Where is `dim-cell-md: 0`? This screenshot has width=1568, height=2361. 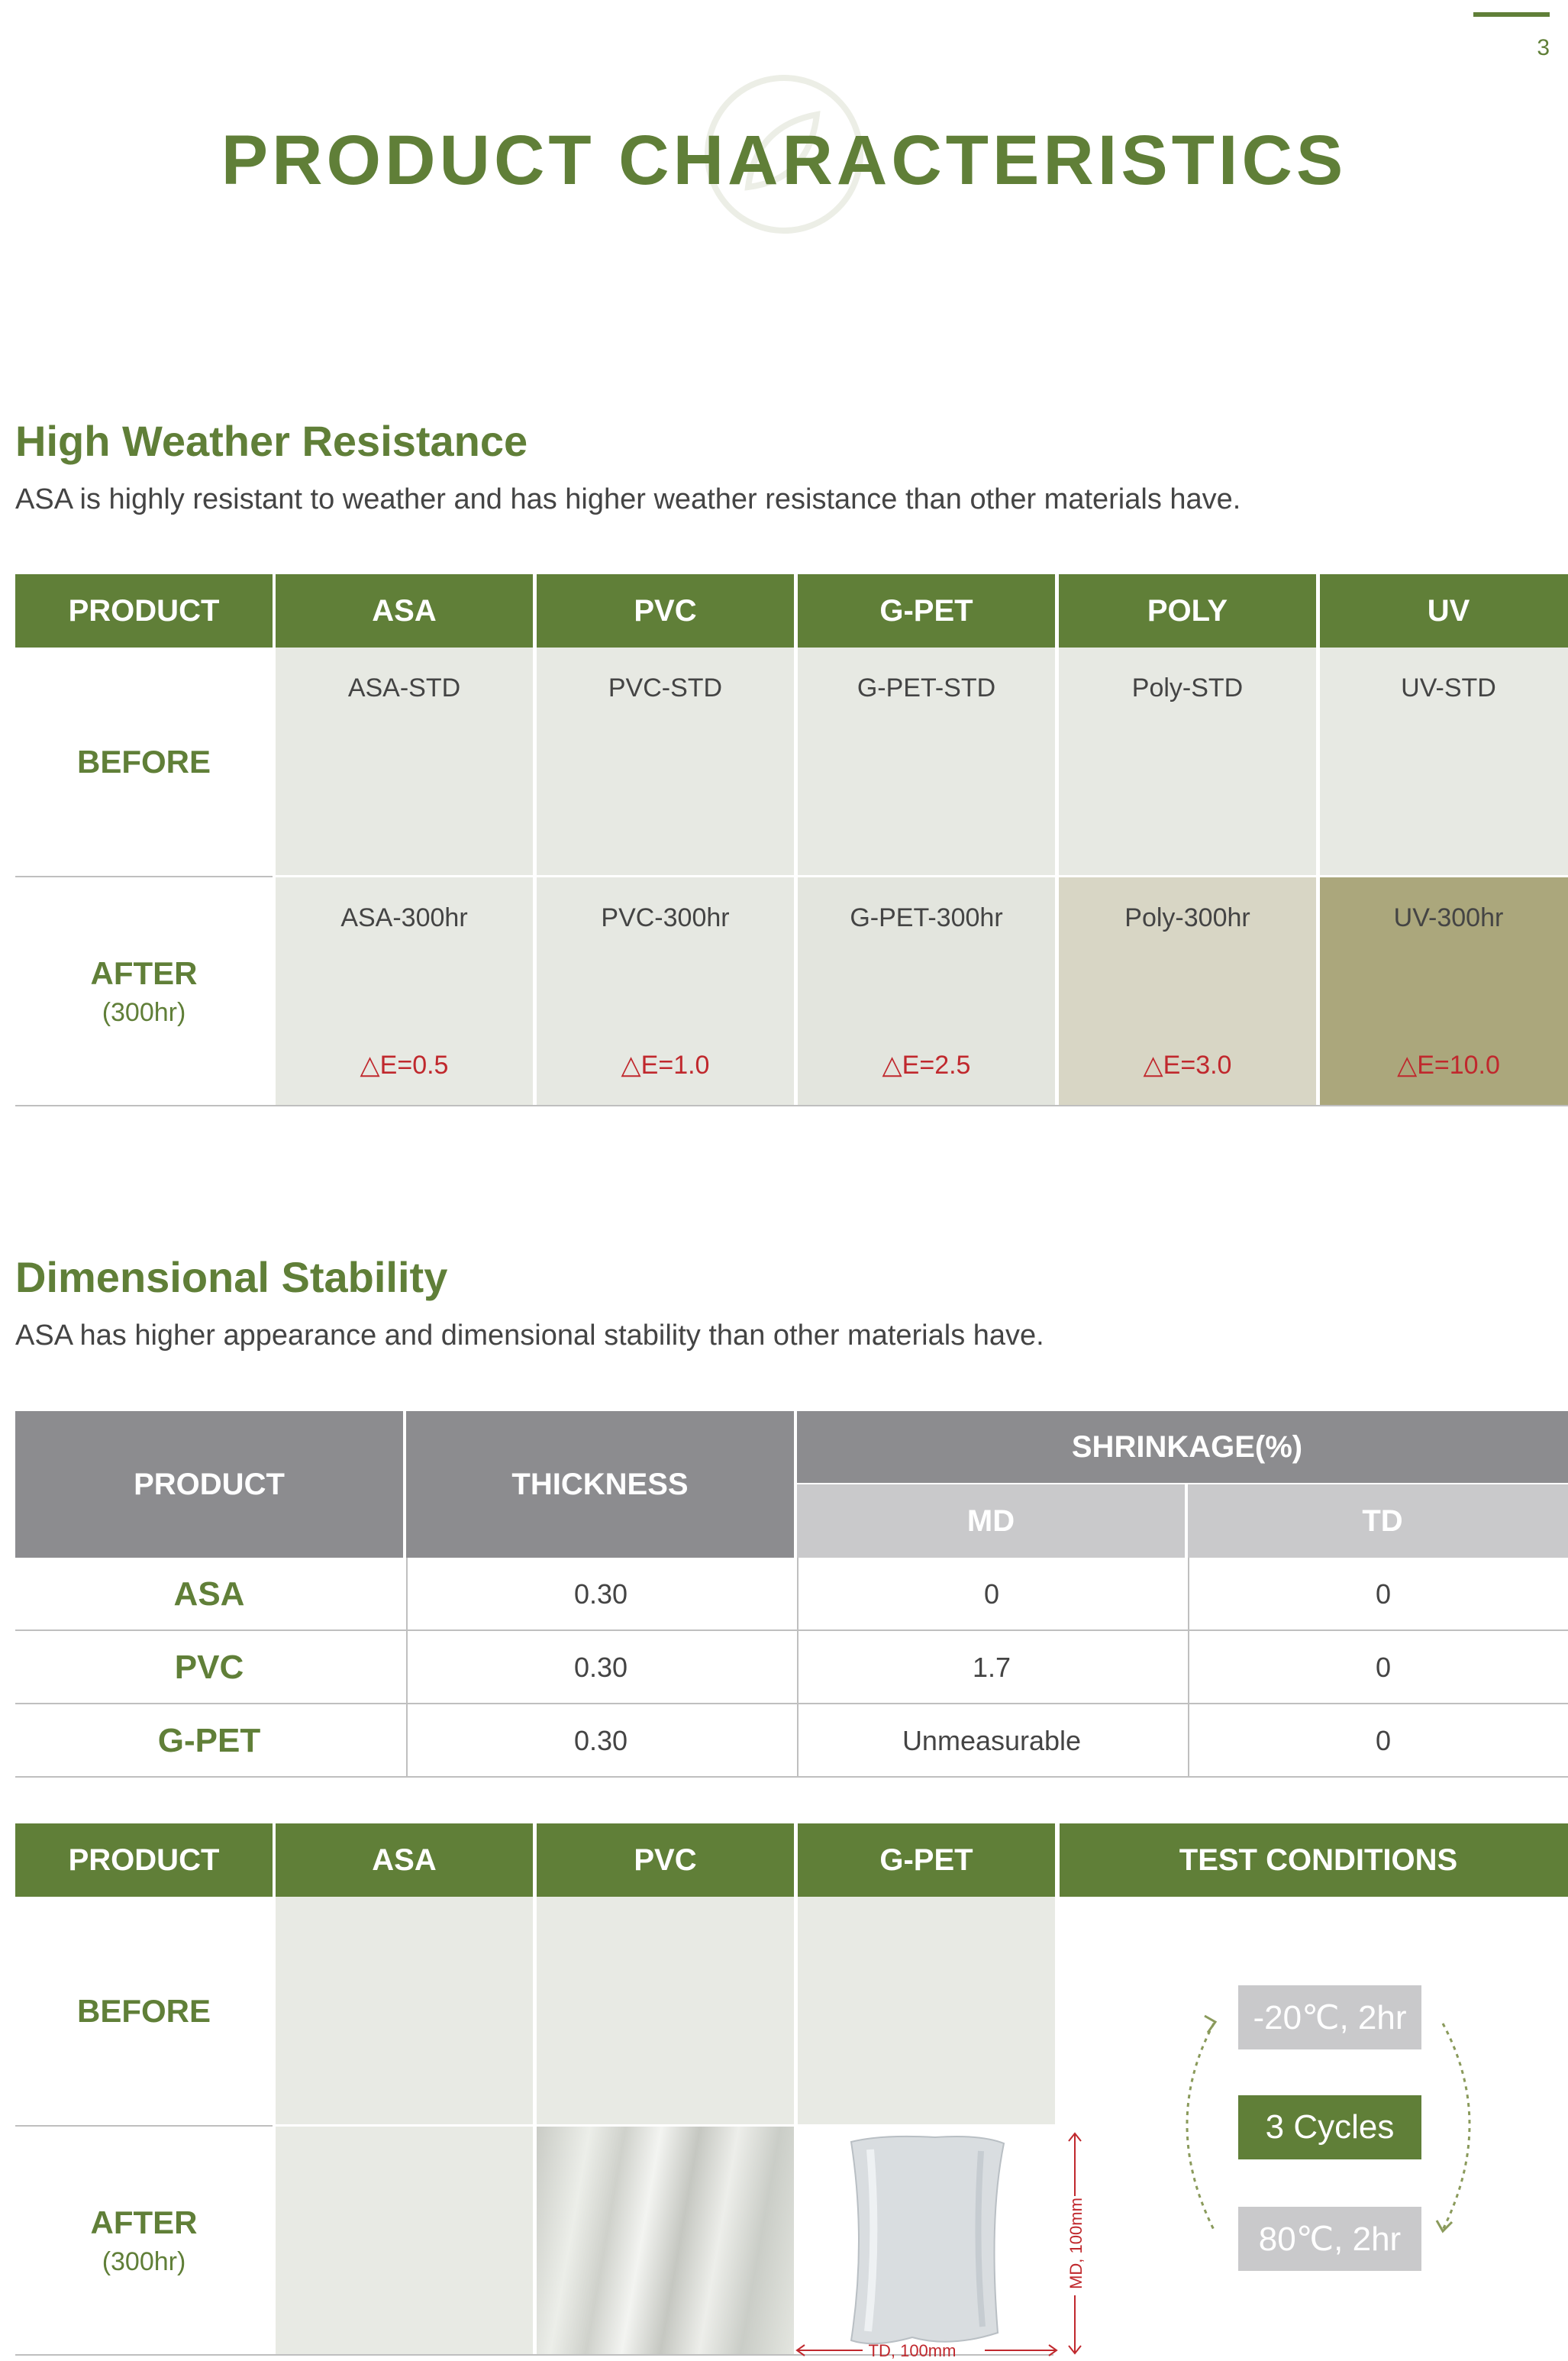
dim-cell-md: 0 is located at coordinates (991, 1594).